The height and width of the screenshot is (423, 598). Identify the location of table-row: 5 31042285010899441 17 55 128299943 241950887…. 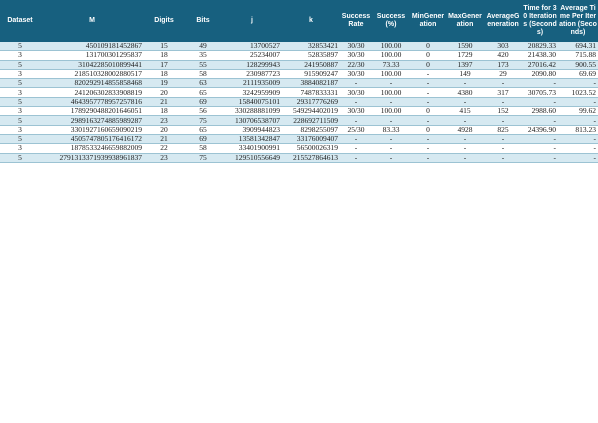
(299, 65).